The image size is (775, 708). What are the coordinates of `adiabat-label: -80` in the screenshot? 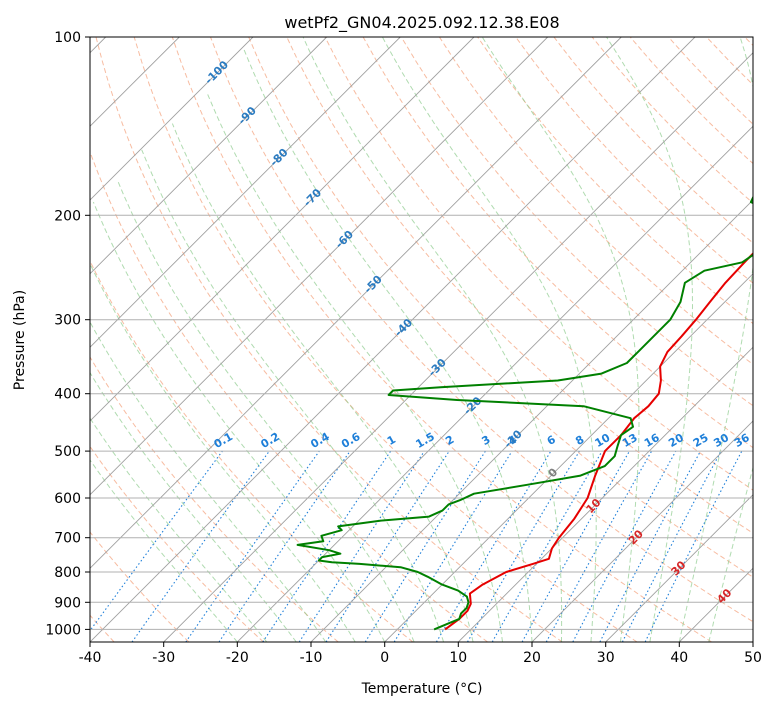 It's located at (278, 157).